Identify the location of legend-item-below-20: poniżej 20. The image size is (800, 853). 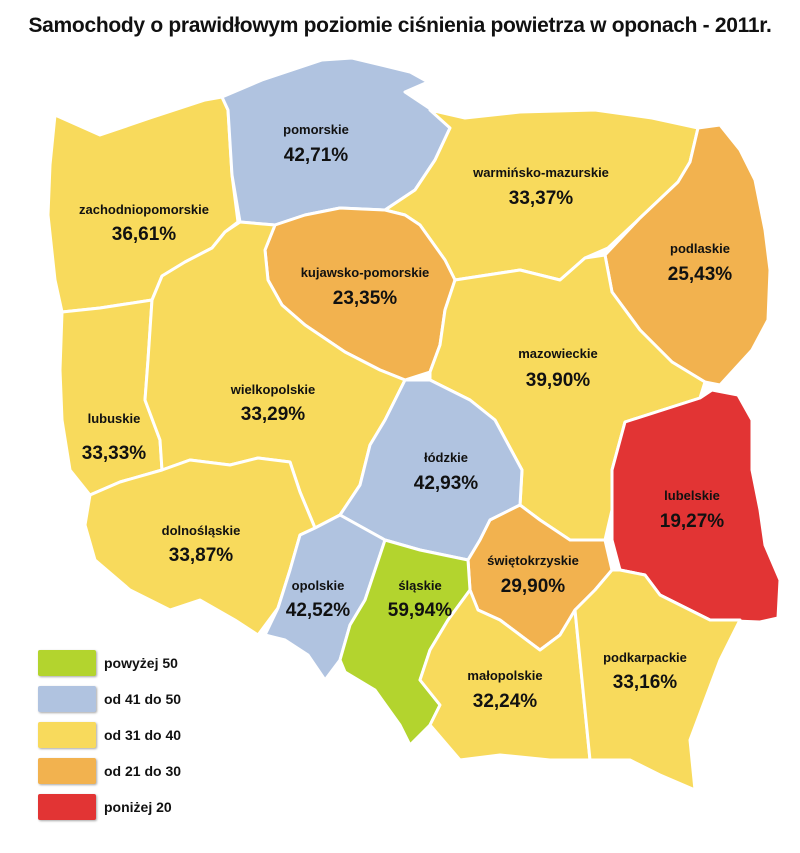
(109, 807).